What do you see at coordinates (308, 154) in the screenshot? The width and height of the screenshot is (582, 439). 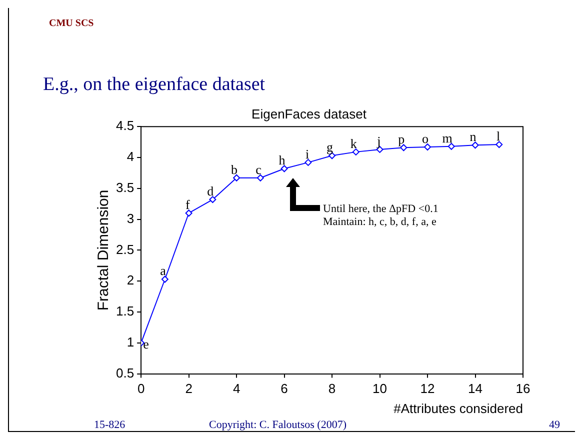 I see `annotation: i` at bounding box center [308, 154].